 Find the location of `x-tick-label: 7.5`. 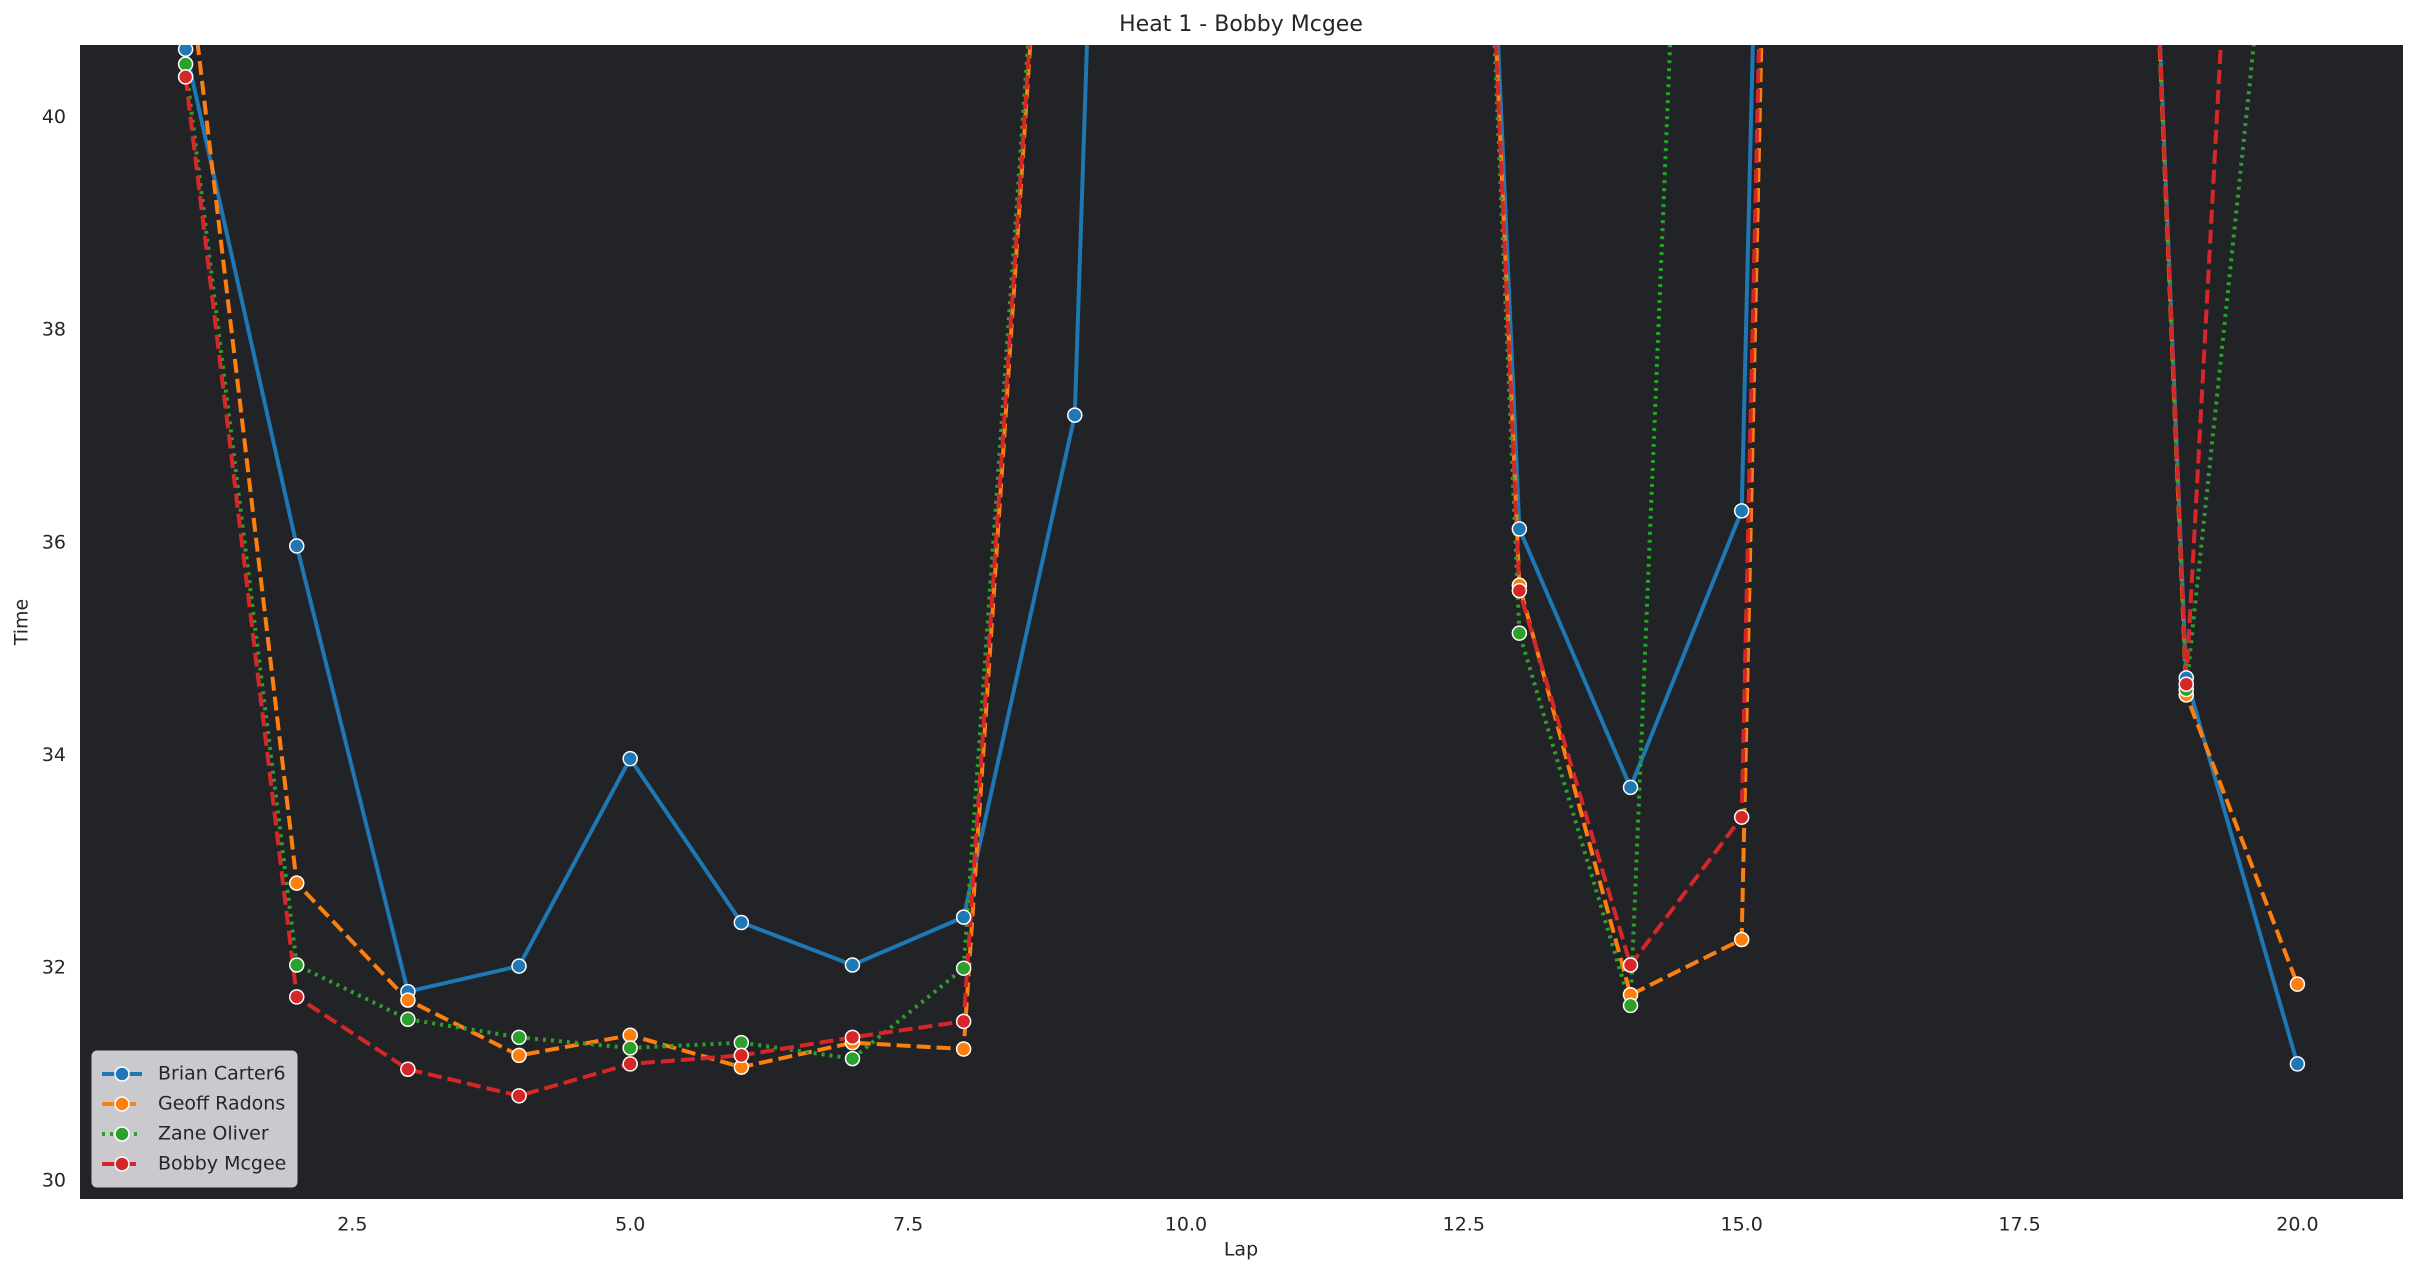

x-tick-label: 7.5 is located at coordinates (908, 1225).